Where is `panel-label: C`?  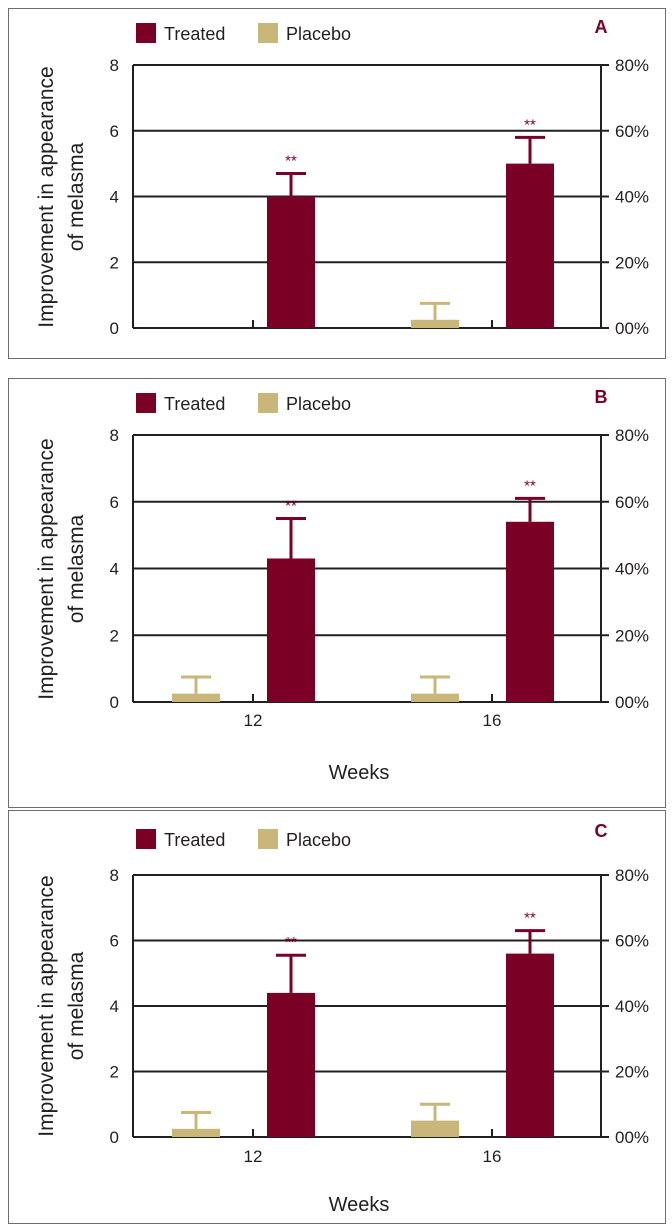 panel-label: C is located at coordinates (601, 831).